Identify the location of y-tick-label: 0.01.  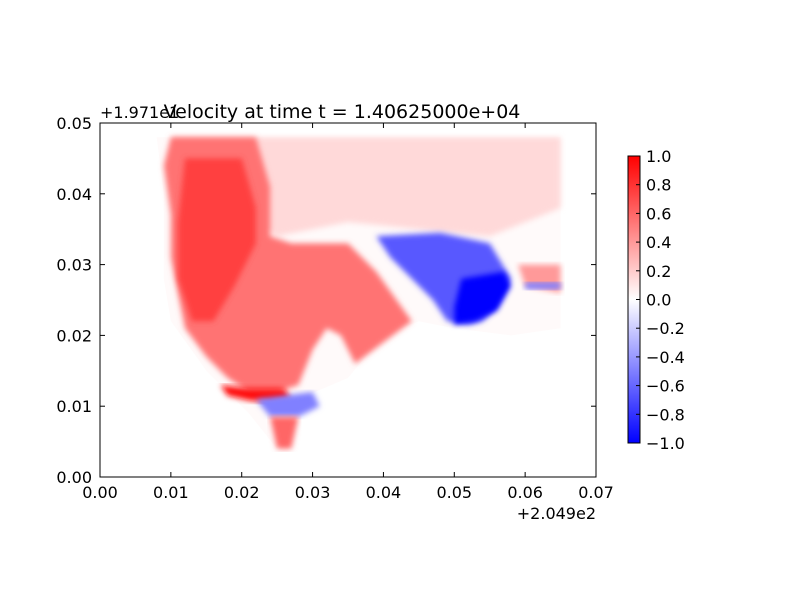
(74, 406).